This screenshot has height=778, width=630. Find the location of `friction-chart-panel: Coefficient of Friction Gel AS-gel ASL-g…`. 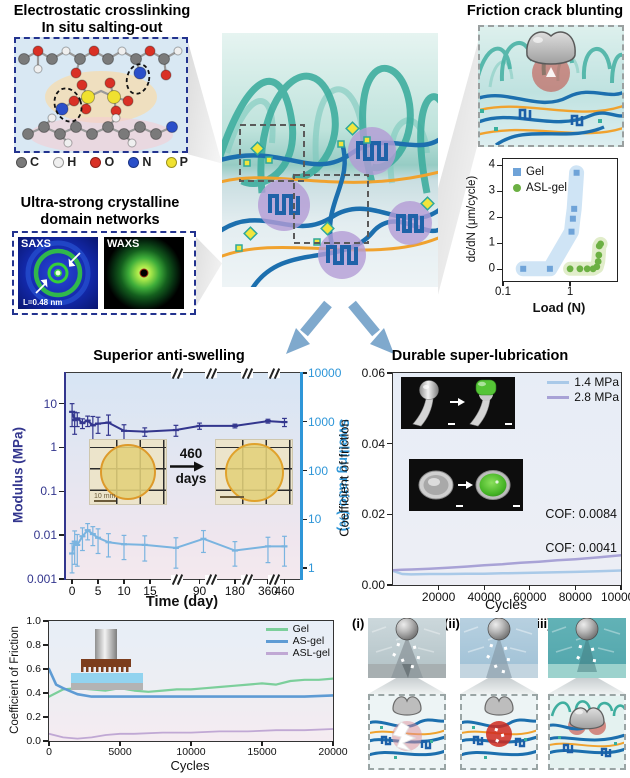

friction-chart-panel: Coefficient of Friction Gel AS-gel ASL-g… is located at coordinates (177, 695).